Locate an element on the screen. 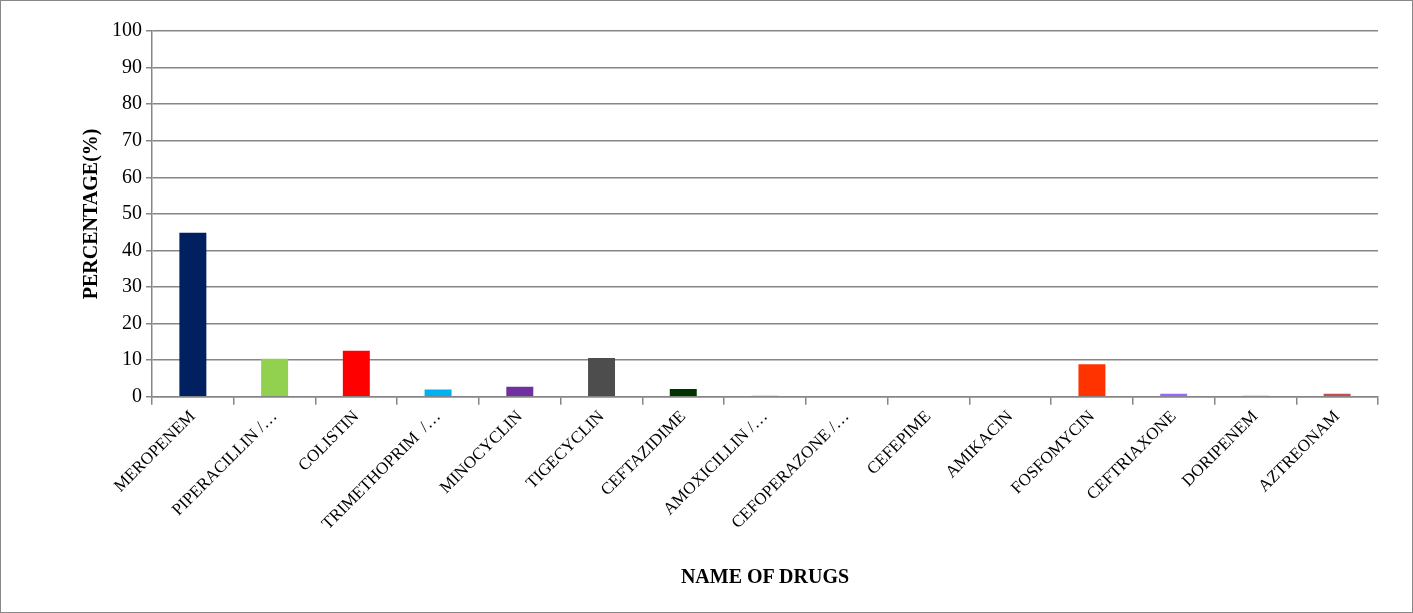  y-tick-label: 50 is located at coordinates (132, 212).